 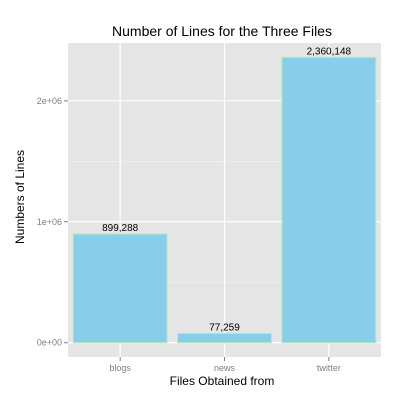 I want to click on x-tick-label-twitter: twitter, so click(x=329, y=368).